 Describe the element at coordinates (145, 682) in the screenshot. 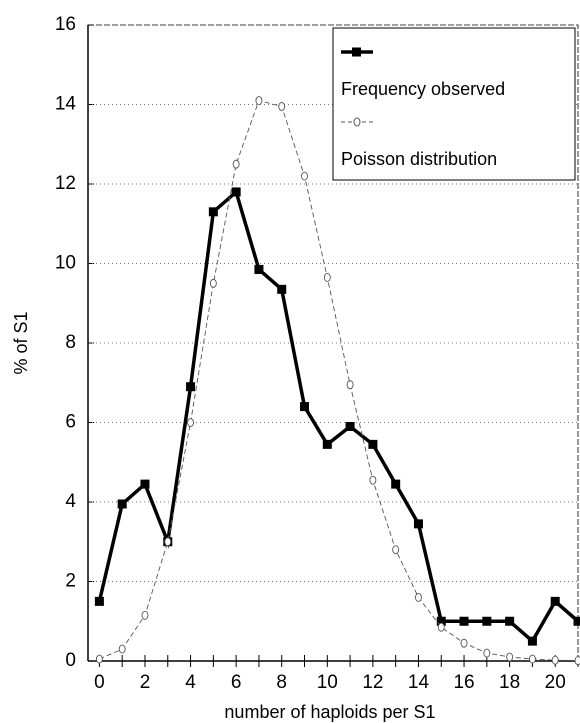

I see `x-tick-label: 2` at that location.